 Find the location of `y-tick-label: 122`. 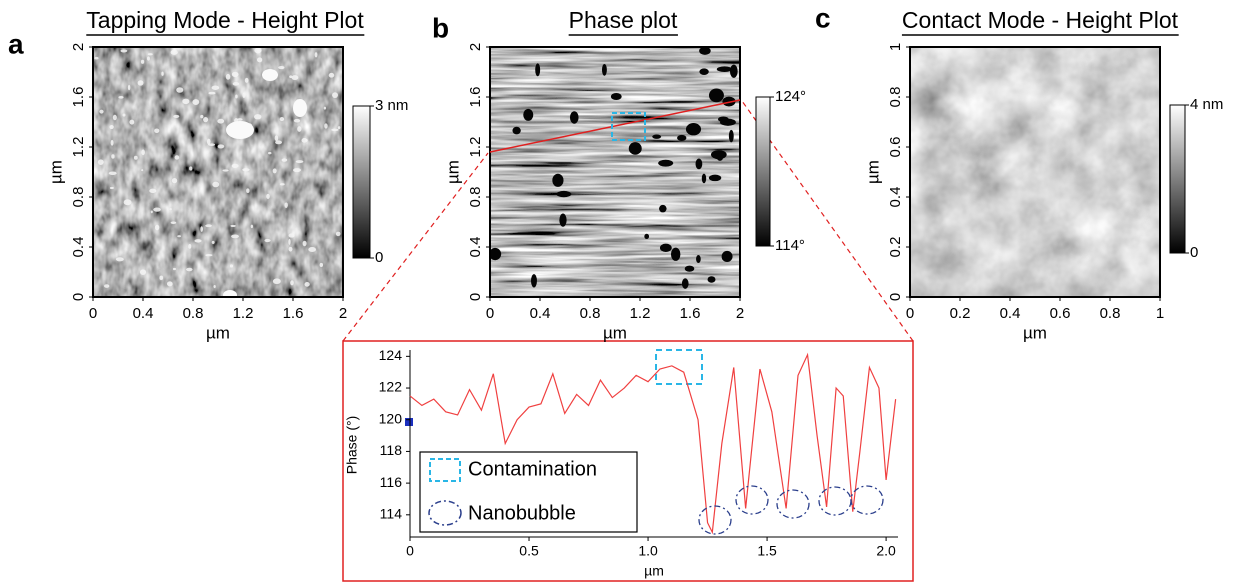

y-tick-label: 122 is located at coordinates (391, 387).